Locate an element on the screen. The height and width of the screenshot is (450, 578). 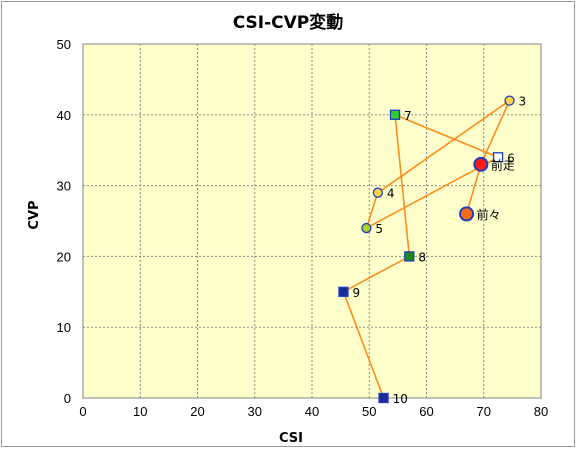
point-label: 10 is located at coordinates (400, 399).